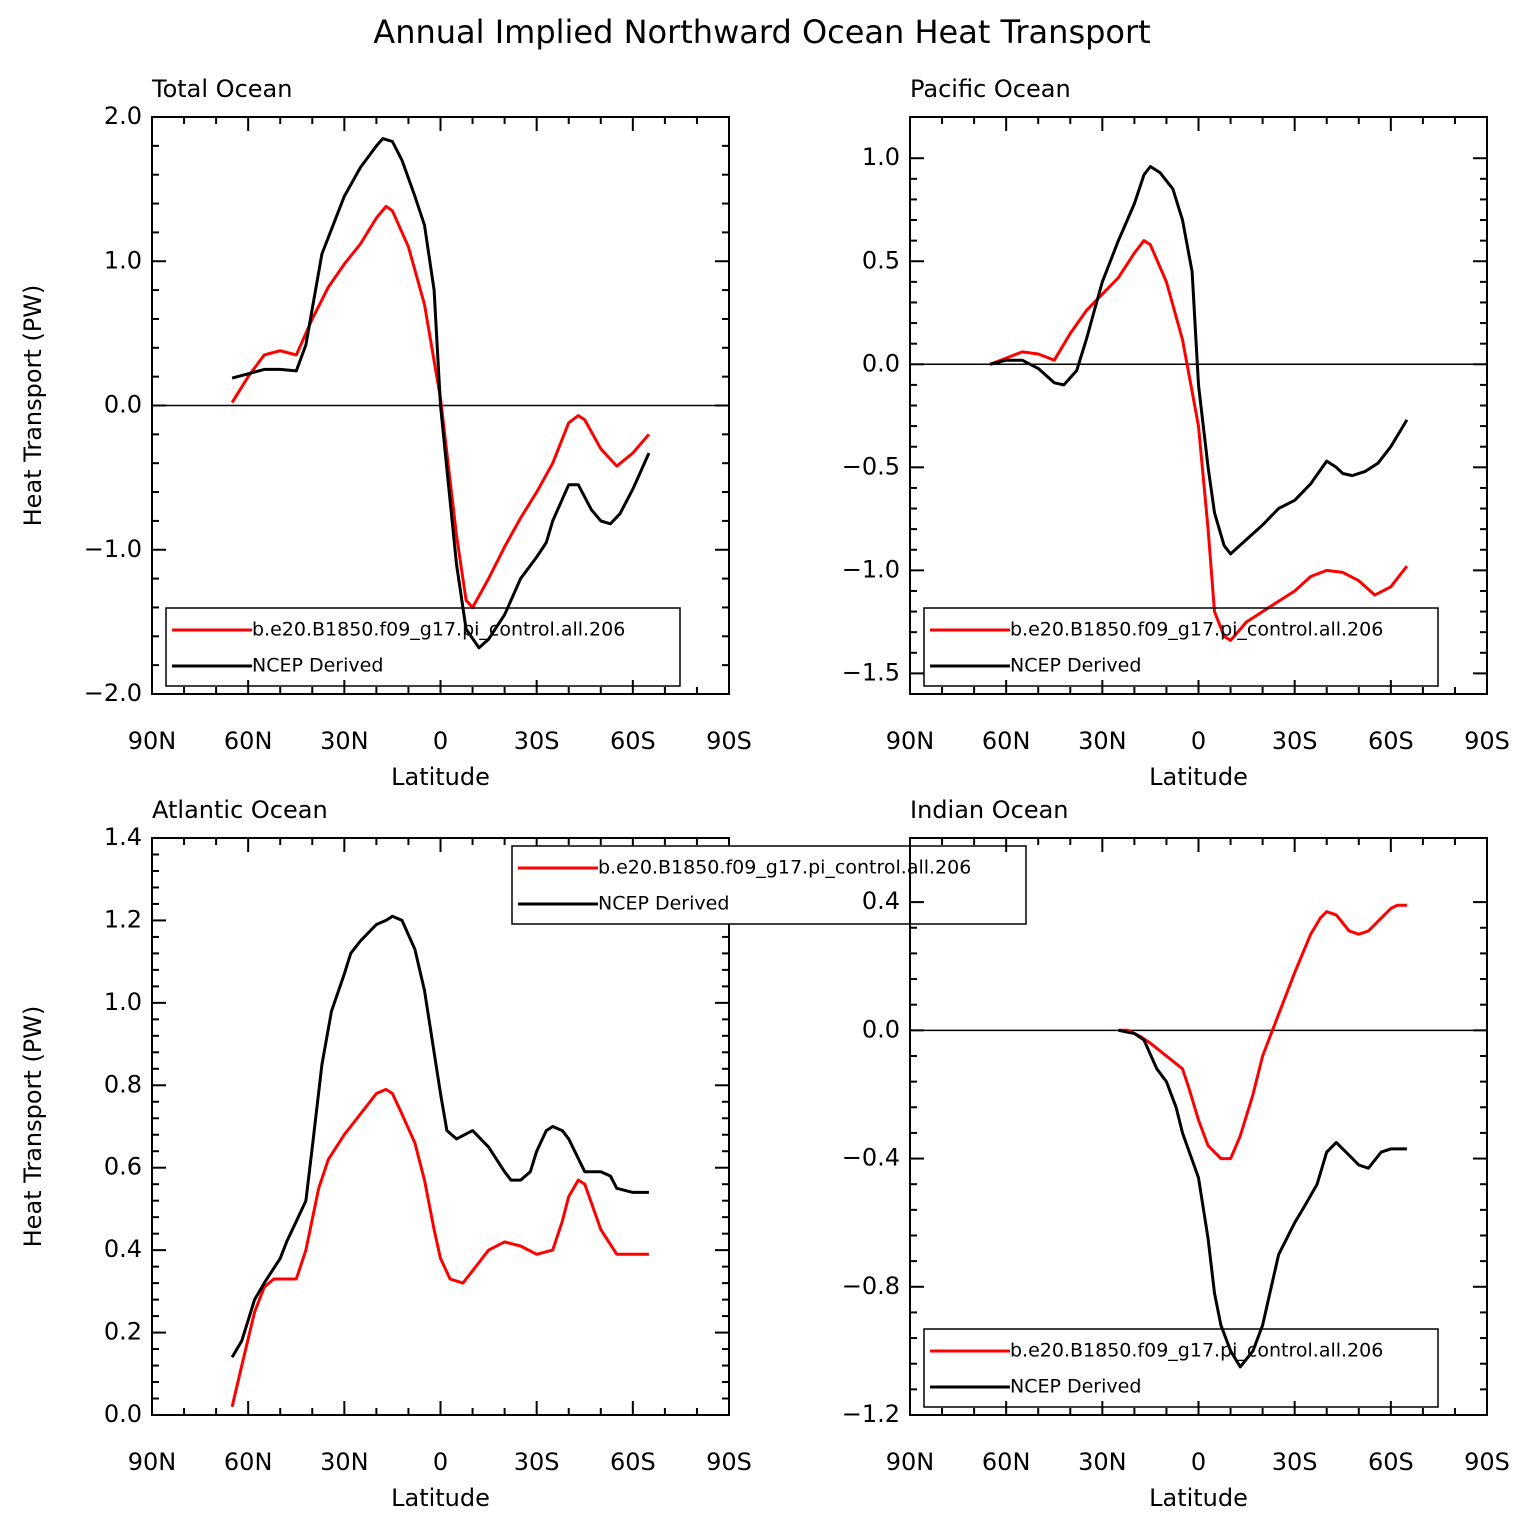  I want to click on y-tick-label: −0.8, so click(871, 1286).